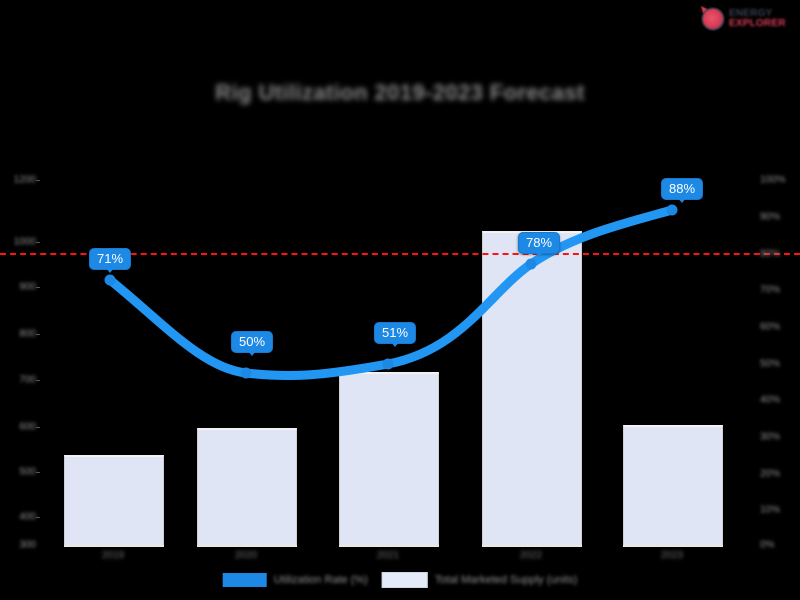 The width and height of the screenshot is (800, 600). What do you see at coordinates (400, 92) in the screenshot?
I see `chart-title: Rig Utilization 2019-2023 Forecast` at bounding box center [400, 92].